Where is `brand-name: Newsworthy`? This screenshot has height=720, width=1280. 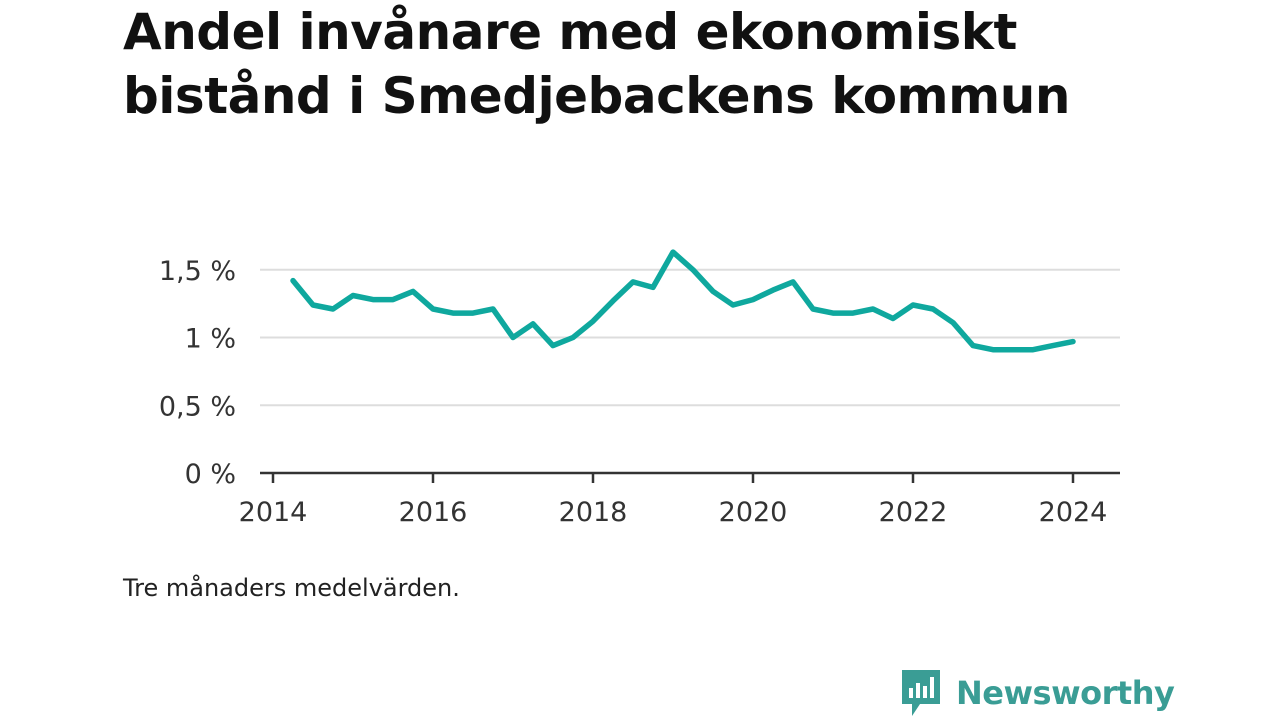 brand-name: Newsworthy is located at coordinates (1065, 693).